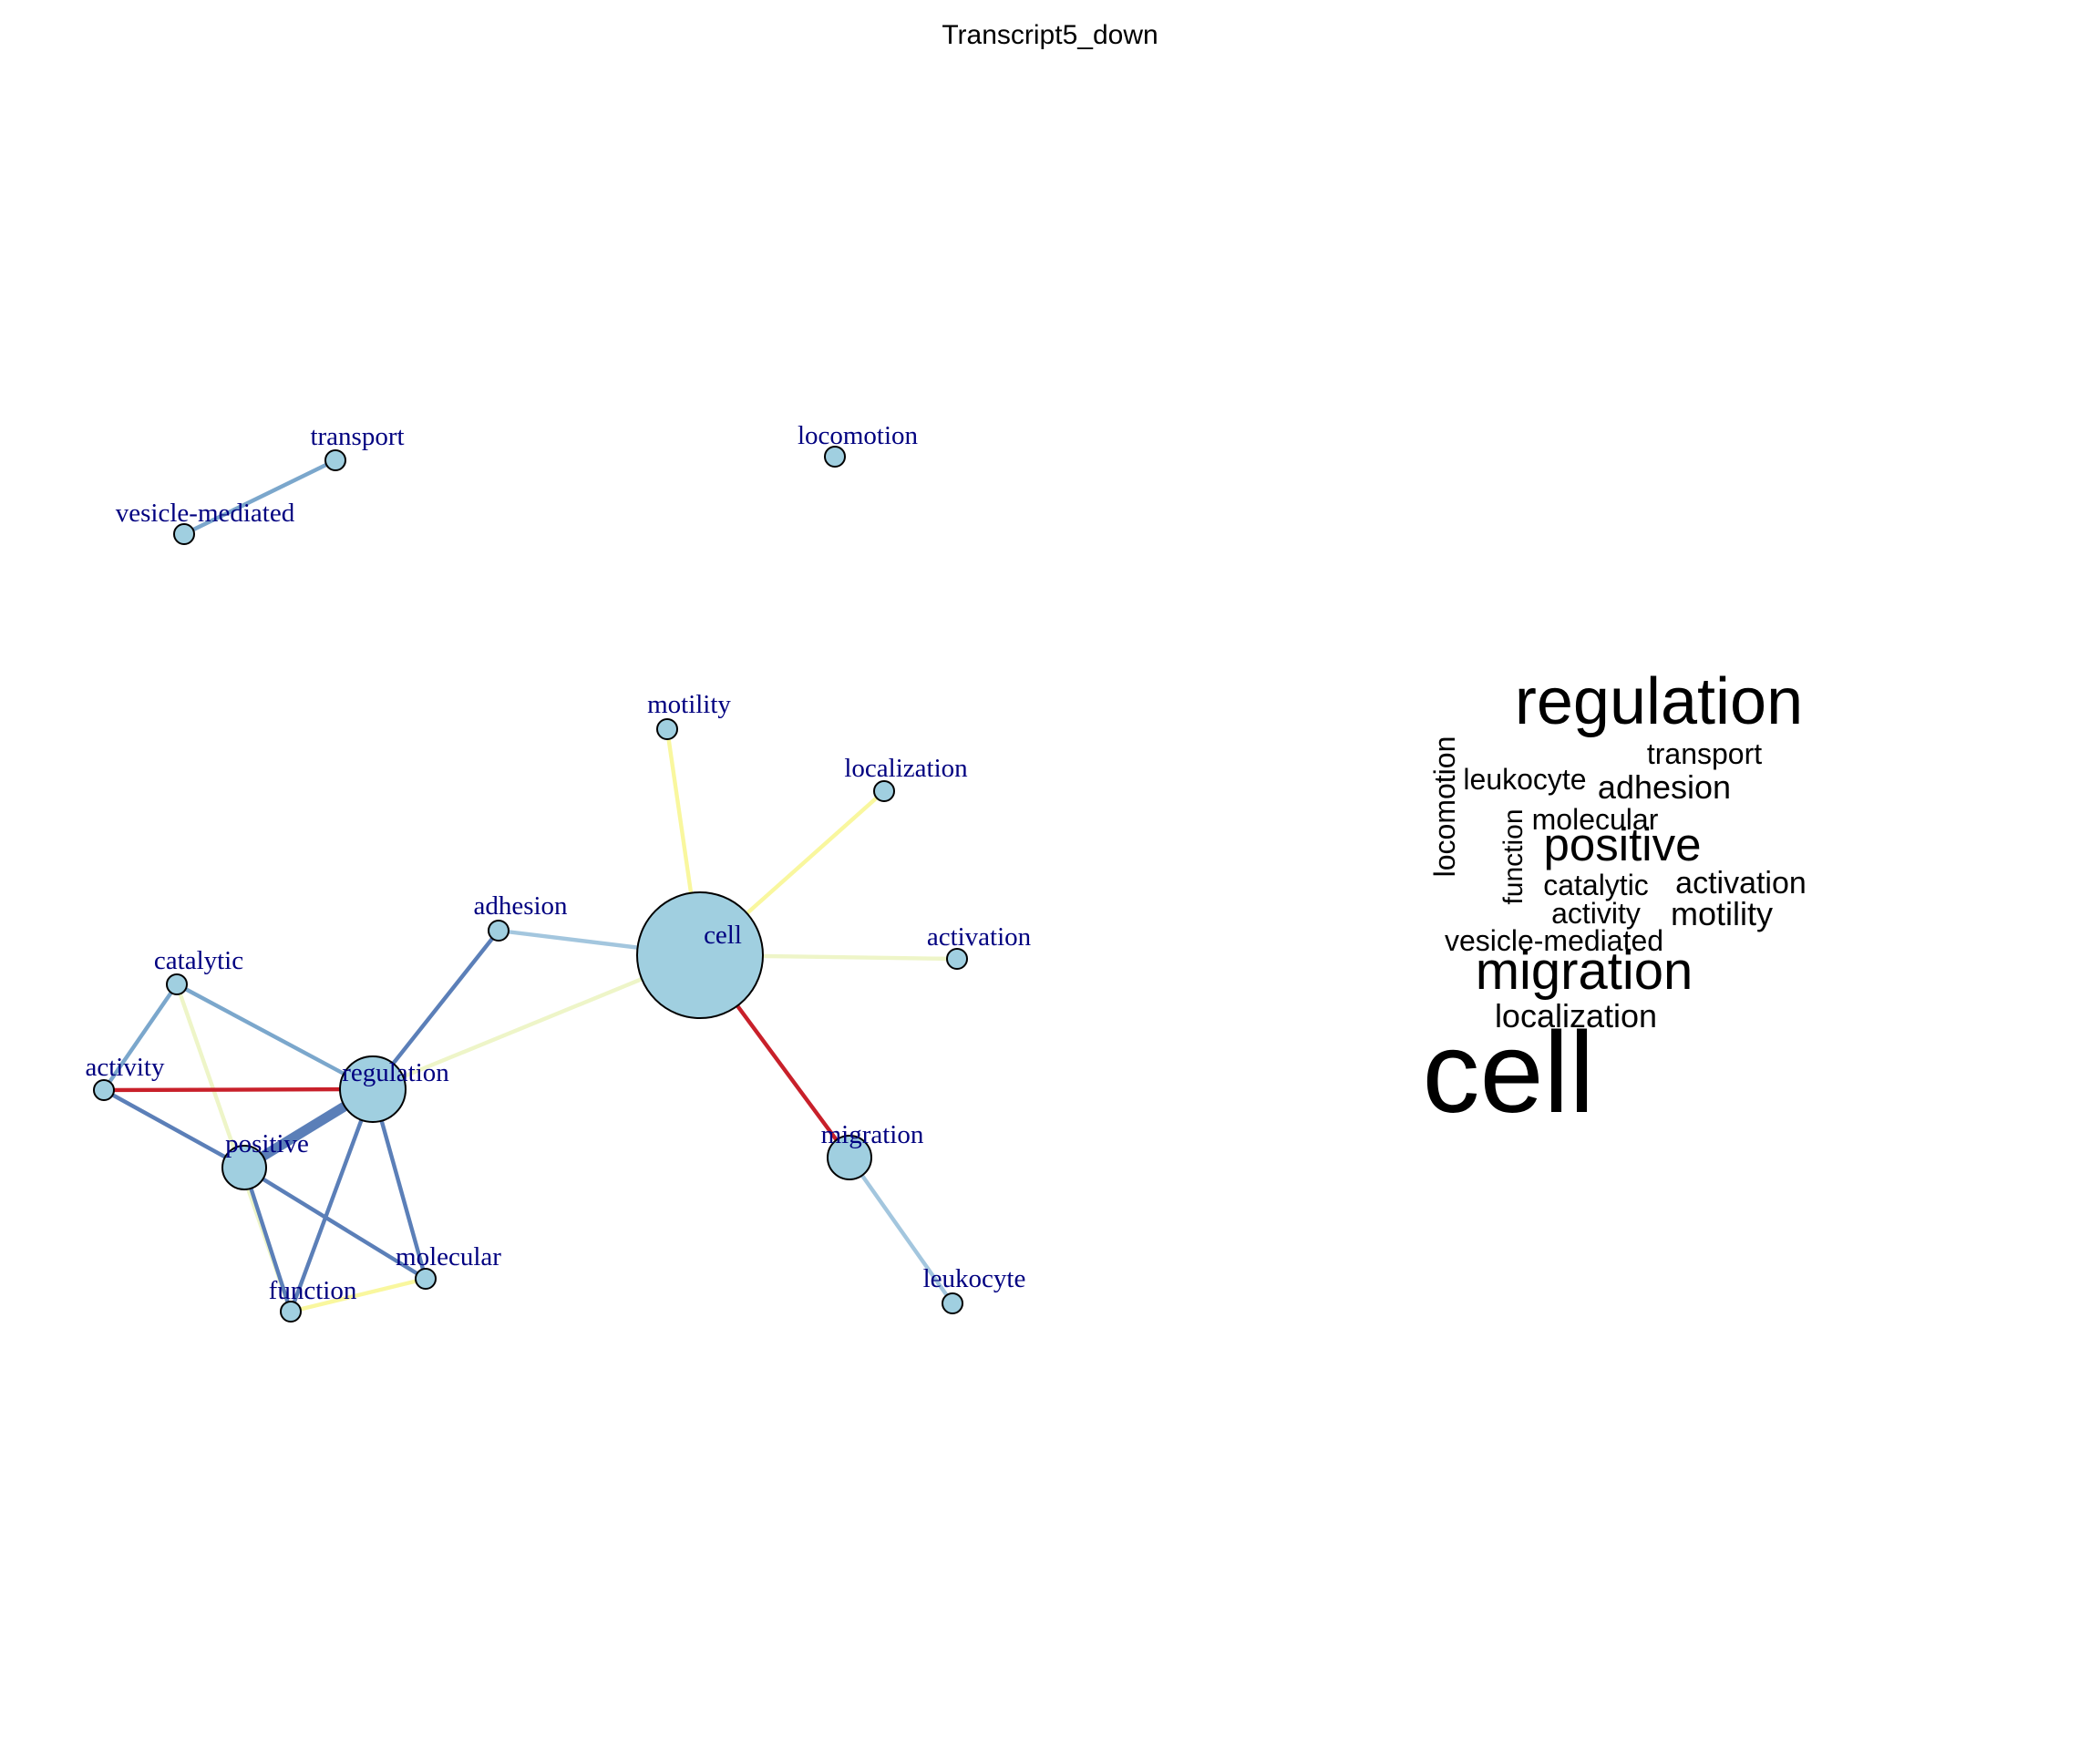  I want to click on cloud-word-vesicle-mediated: vesicle-mediated, so click(1554, 940).